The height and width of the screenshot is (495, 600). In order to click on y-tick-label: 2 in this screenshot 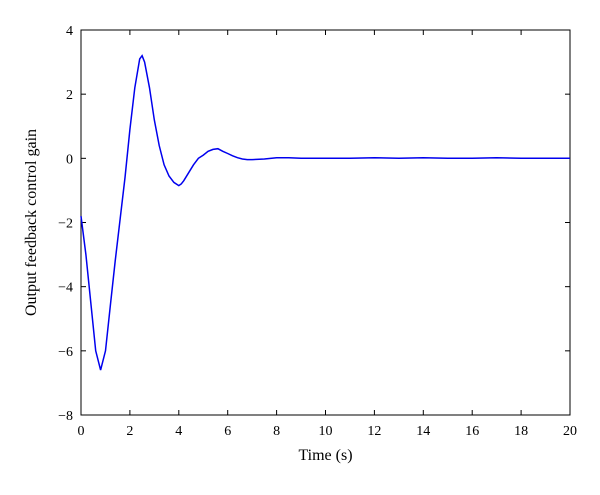, I will do `click(69, 95)`.